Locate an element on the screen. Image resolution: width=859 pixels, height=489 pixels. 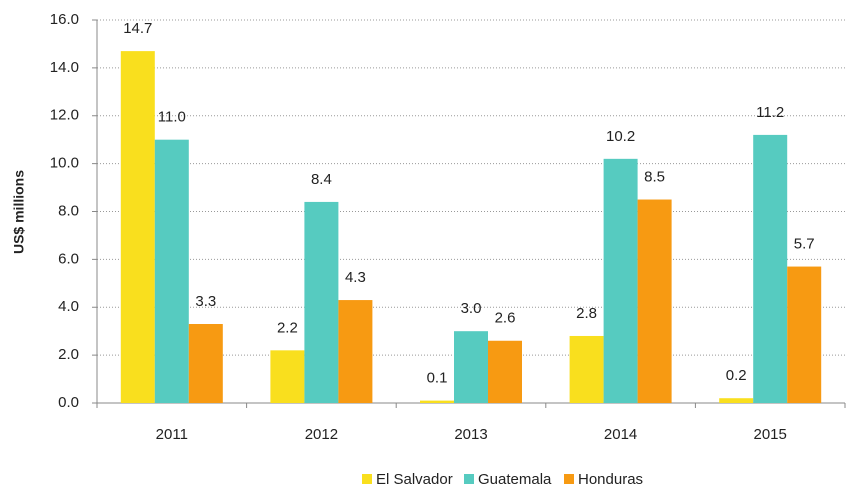
y-tick-label: 4.0 is located at coordinates (68, 306).